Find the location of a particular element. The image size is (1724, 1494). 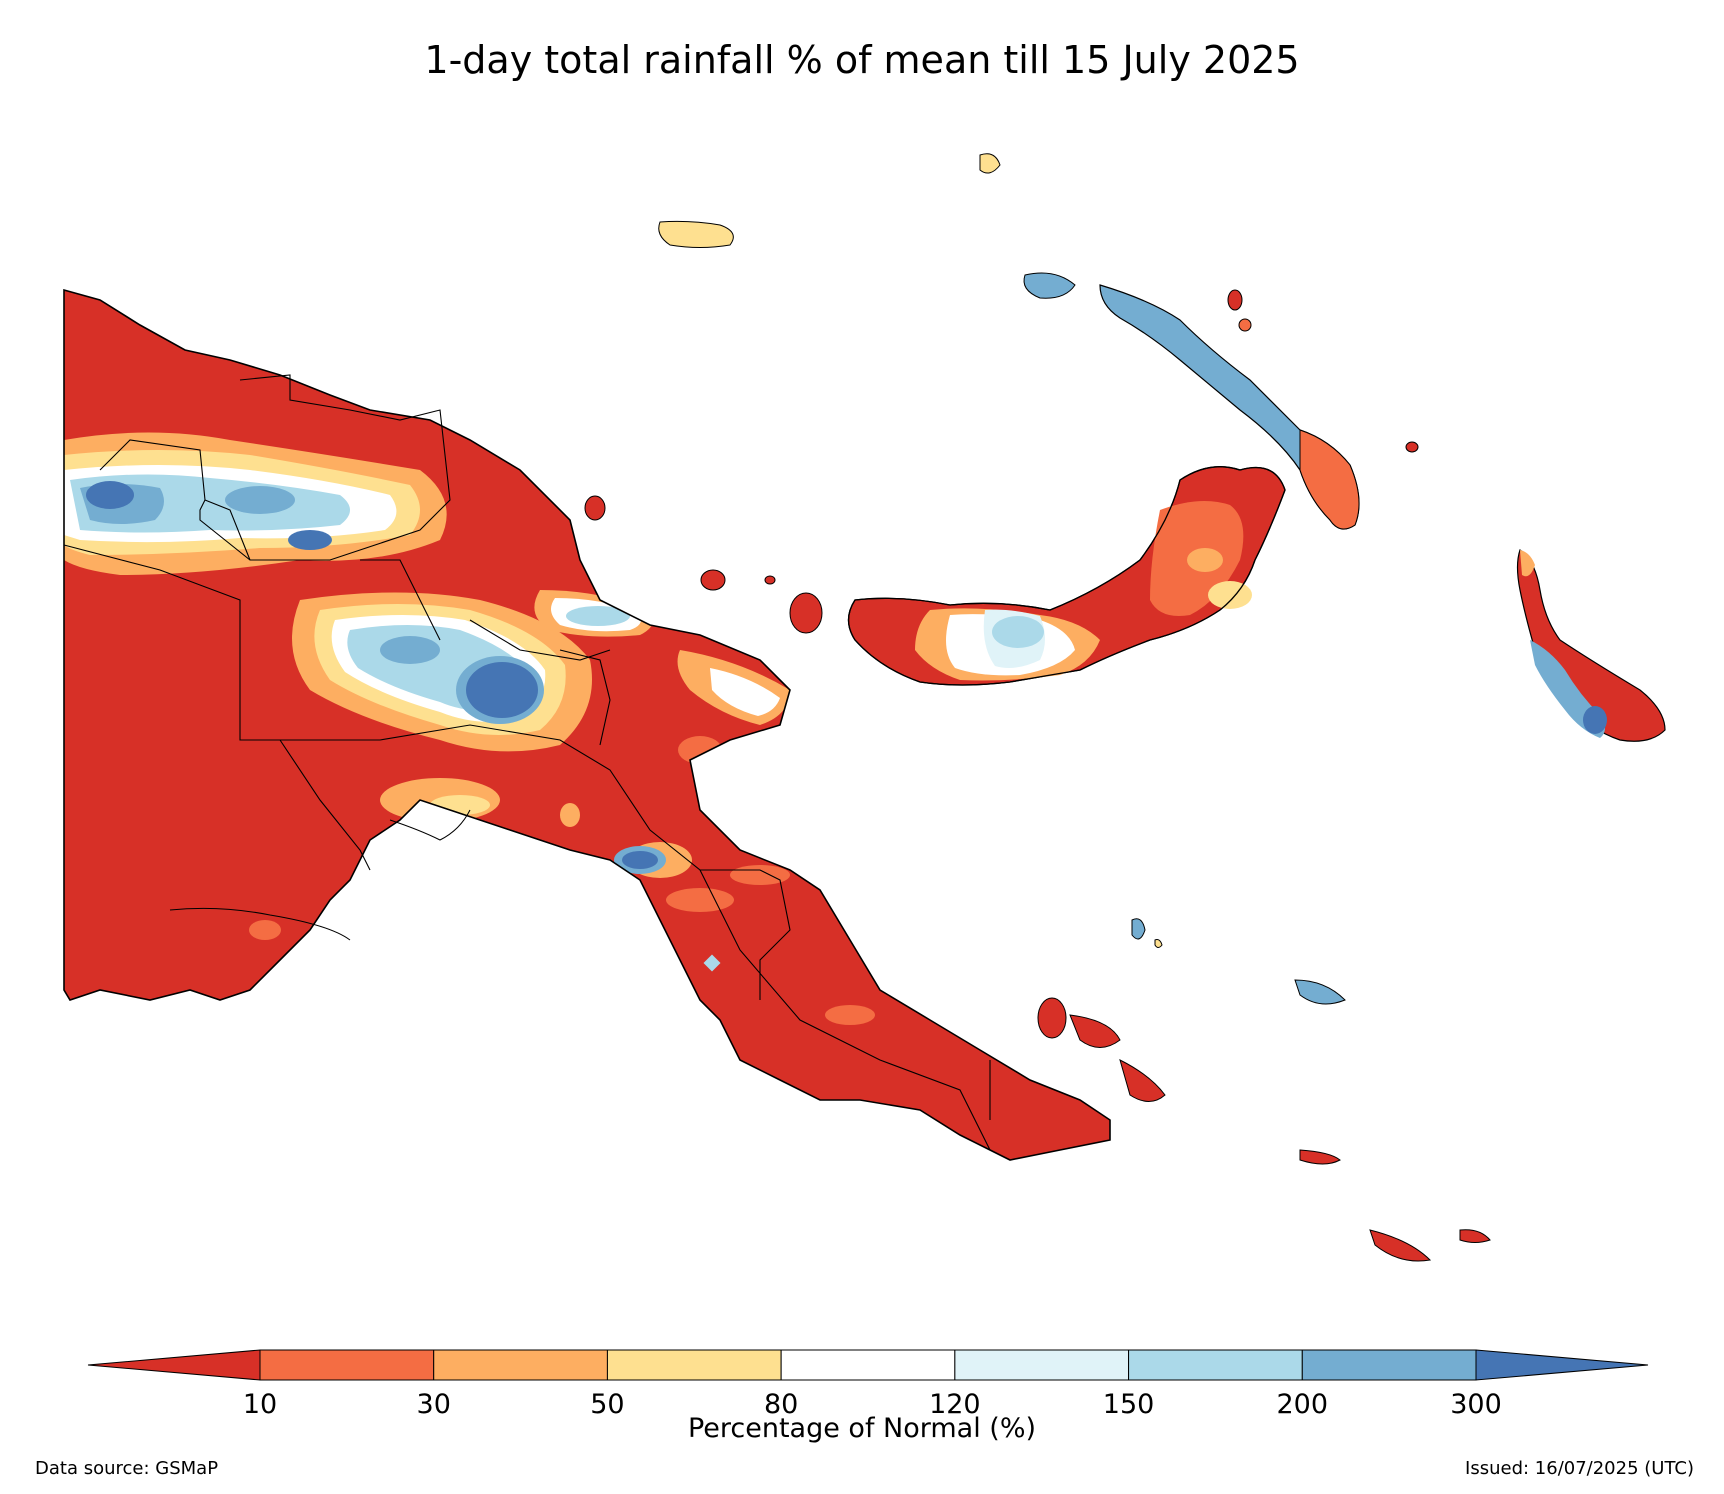

south-coast-reefs is located at coordinates (320, 875).